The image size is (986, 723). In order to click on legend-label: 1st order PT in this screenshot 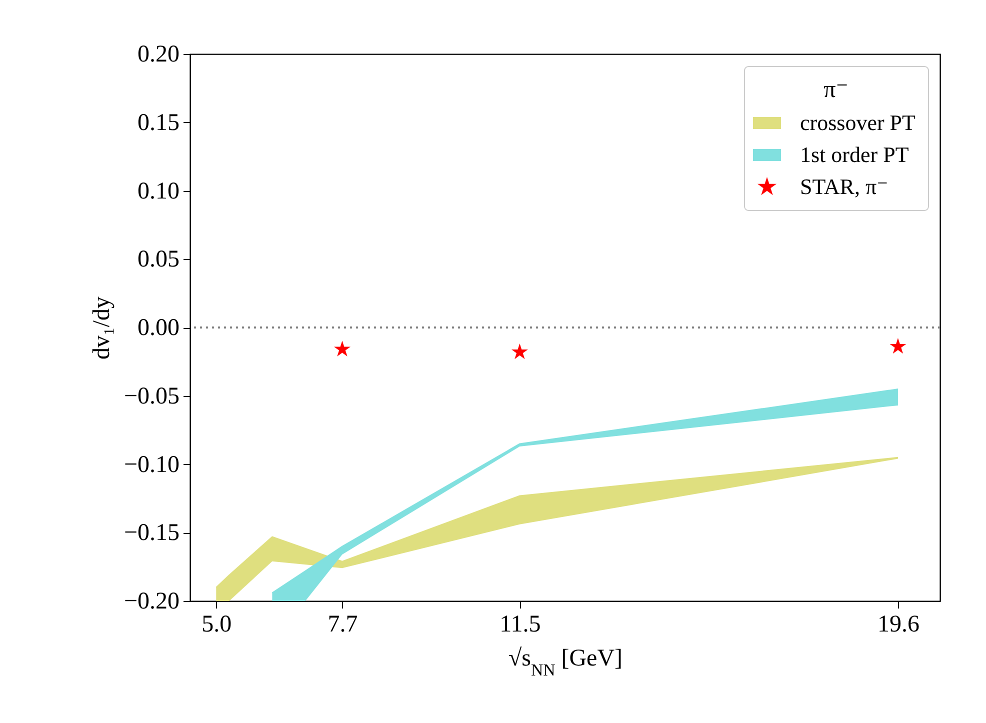, I will do `click(855, 154)`.